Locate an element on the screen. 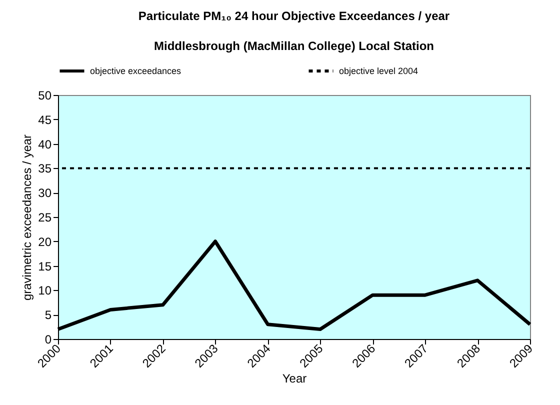 The image size is (560, 405). y-tick-label: 45 is located at coordinates (45, 119).